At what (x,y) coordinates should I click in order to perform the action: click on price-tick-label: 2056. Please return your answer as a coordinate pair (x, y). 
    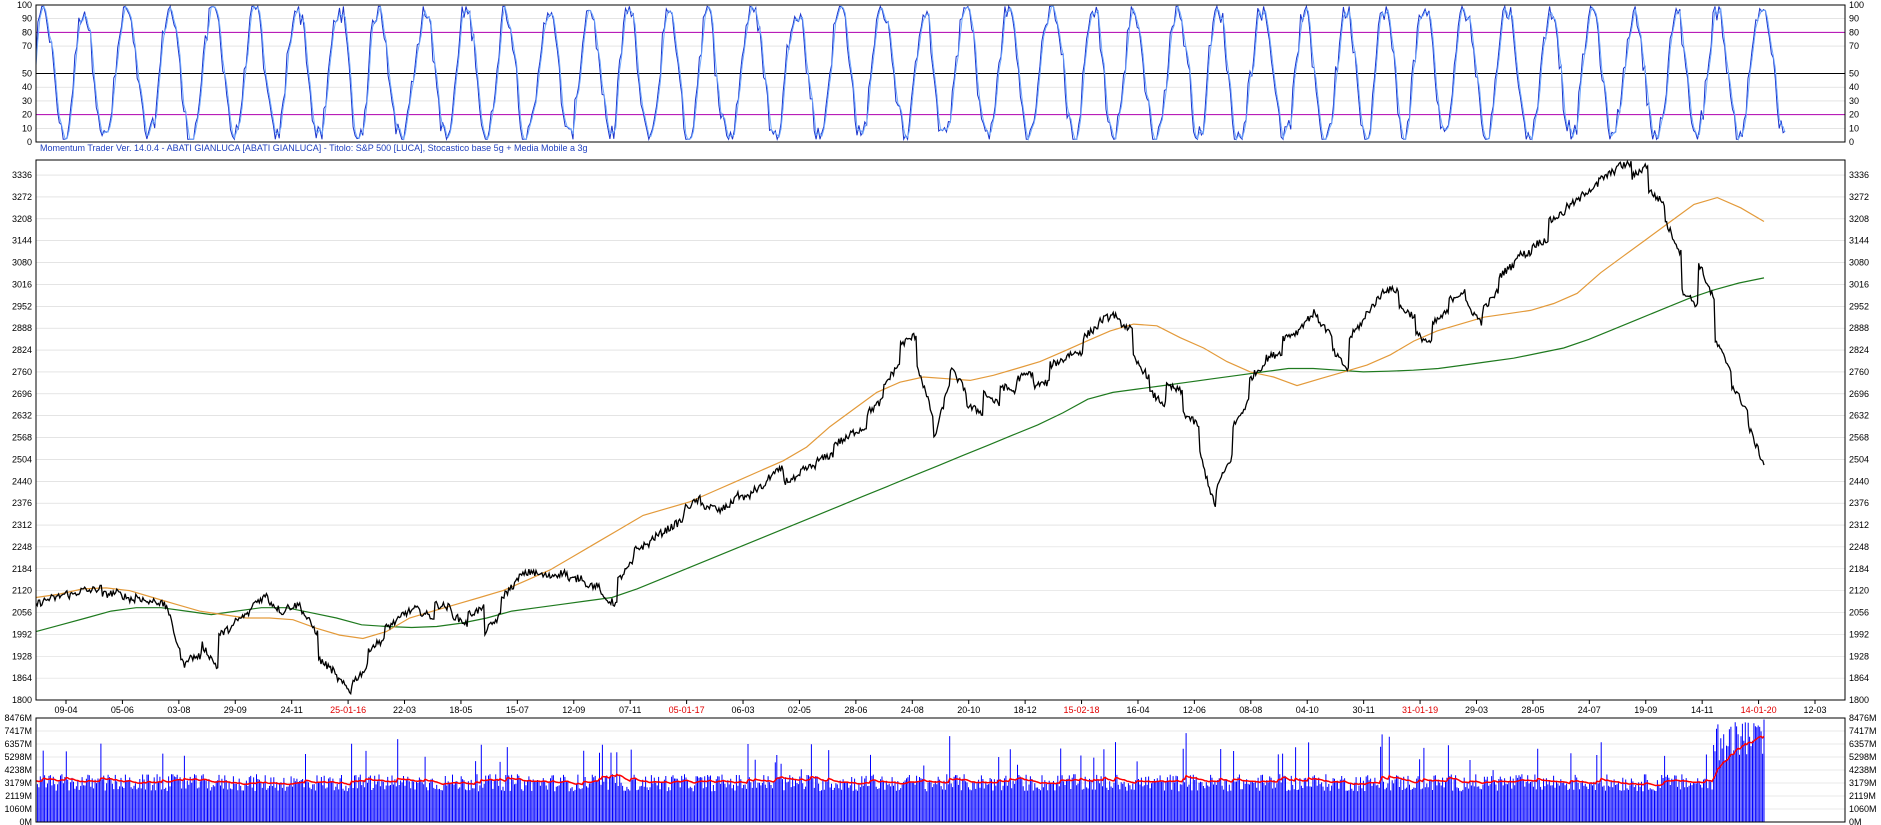
    Looking at the image, I should click on (22, 613).